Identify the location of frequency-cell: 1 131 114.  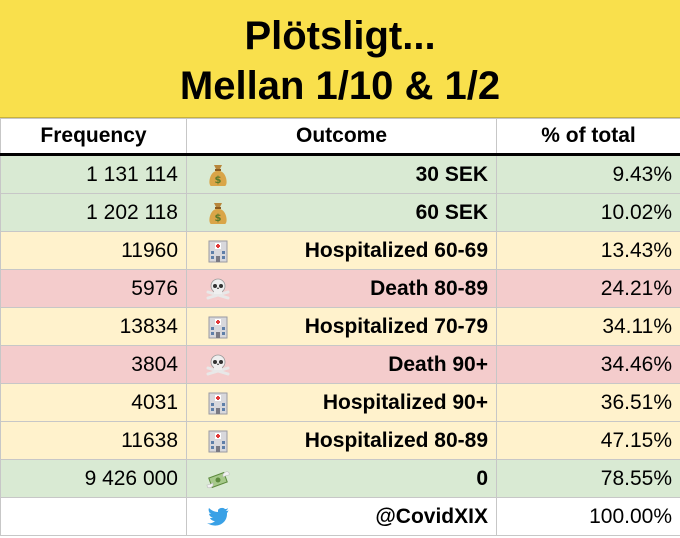
(93, 174).